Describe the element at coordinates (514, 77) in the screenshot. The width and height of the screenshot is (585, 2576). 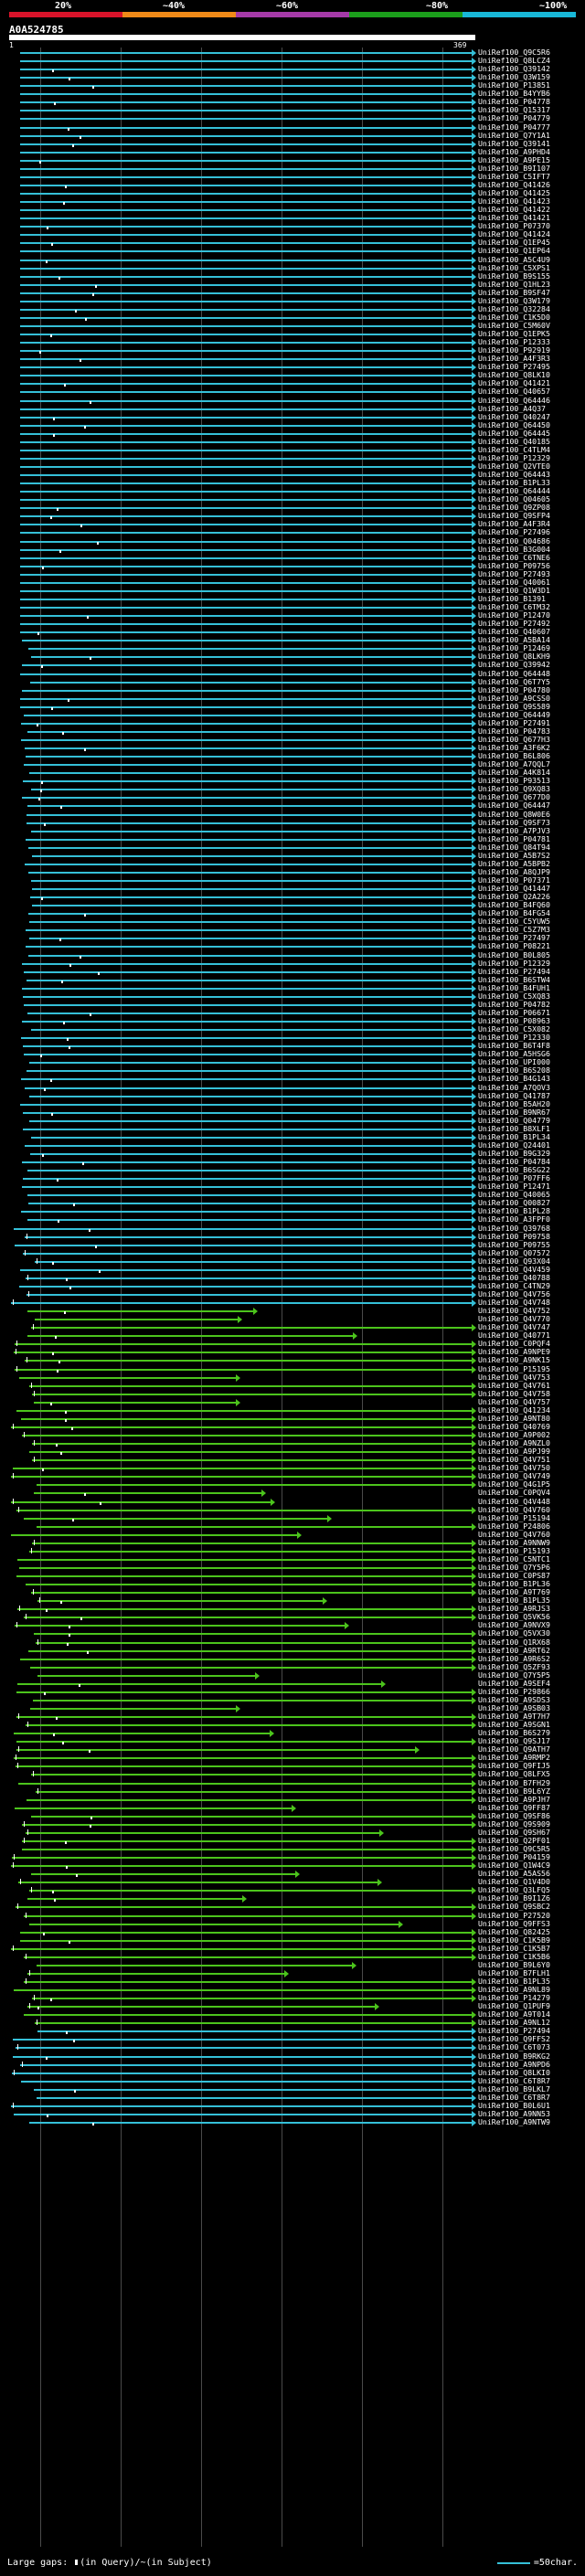
I see `hit-accession-label: UniRef100_Q3W159` at that location.